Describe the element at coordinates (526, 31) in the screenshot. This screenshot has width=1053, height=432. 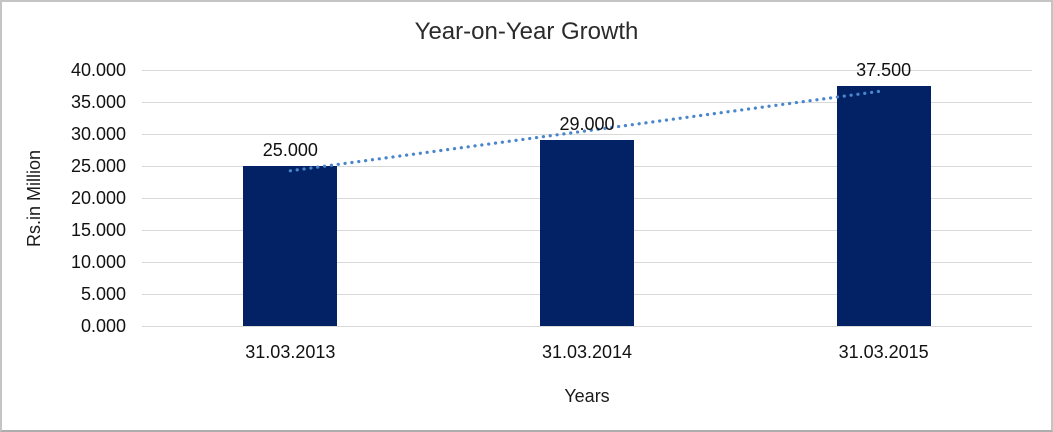
I see `chart-title: Year-on-Year Growth` at that location.